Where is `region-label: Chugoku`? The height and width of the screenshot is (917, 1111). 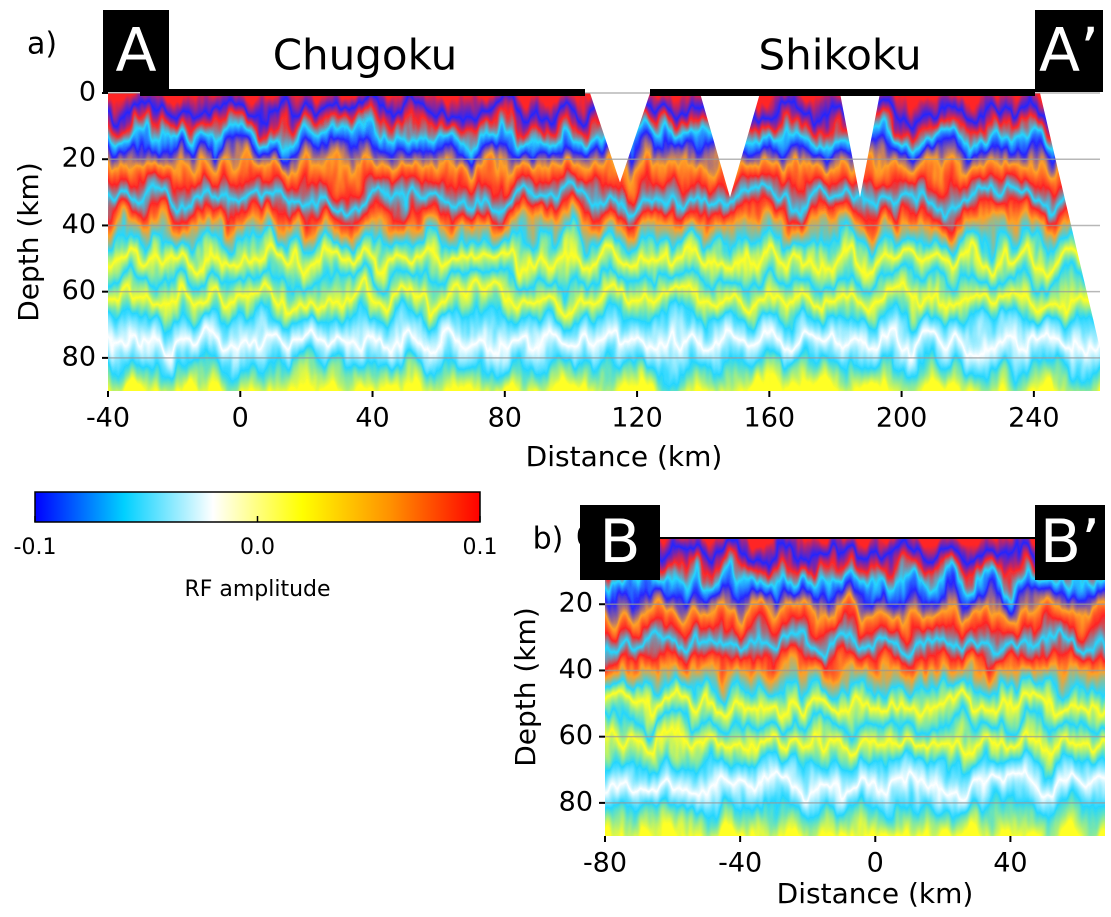 region-label: Chugoku is located at coordinates (365, 55).